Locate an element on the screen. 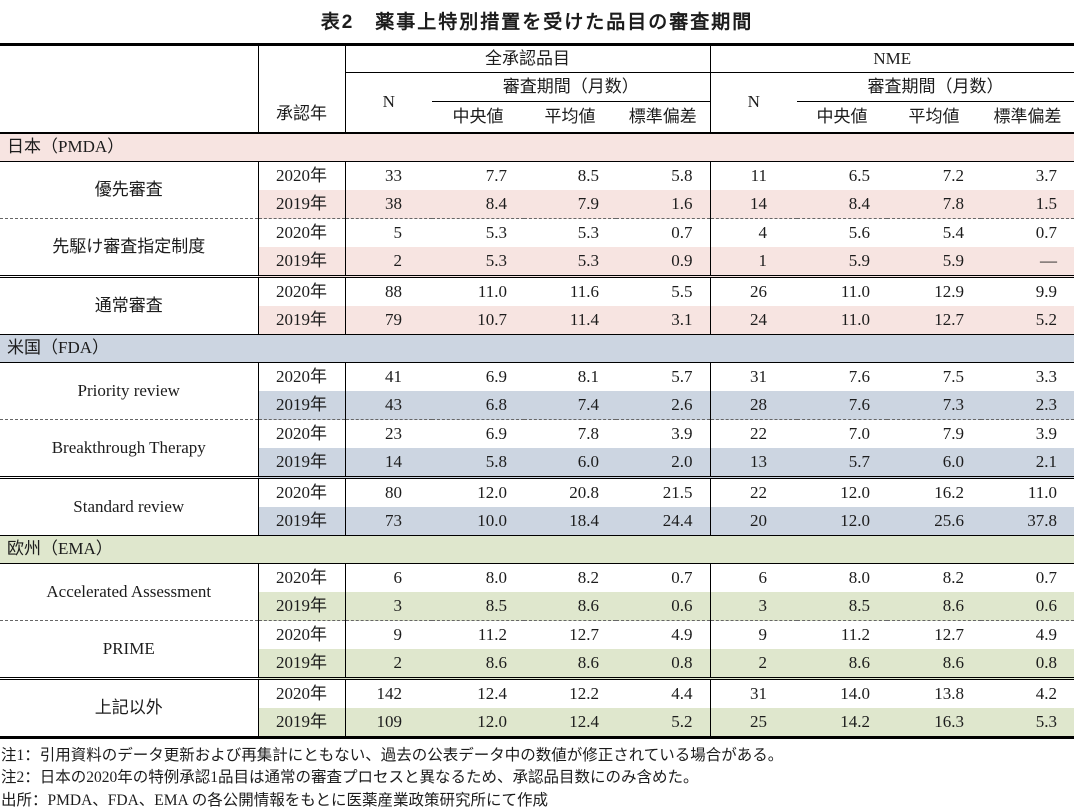  mean-all-value: 12.7 is located at coordinates (570, 634).